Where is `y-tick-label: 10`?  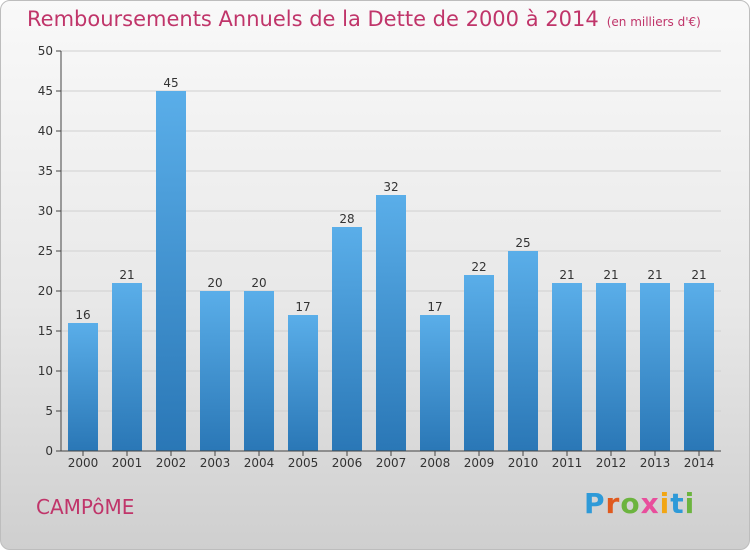 y-tick-label: 10 is located at coordinates (45, 371).